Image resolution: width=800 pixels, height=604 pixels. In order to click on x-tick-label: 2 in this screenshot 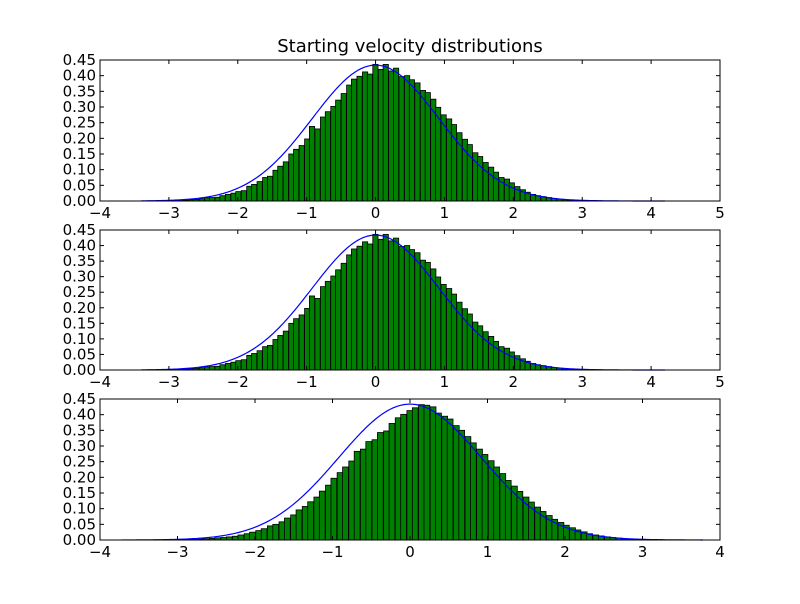, I will do `click(514, 213)`.